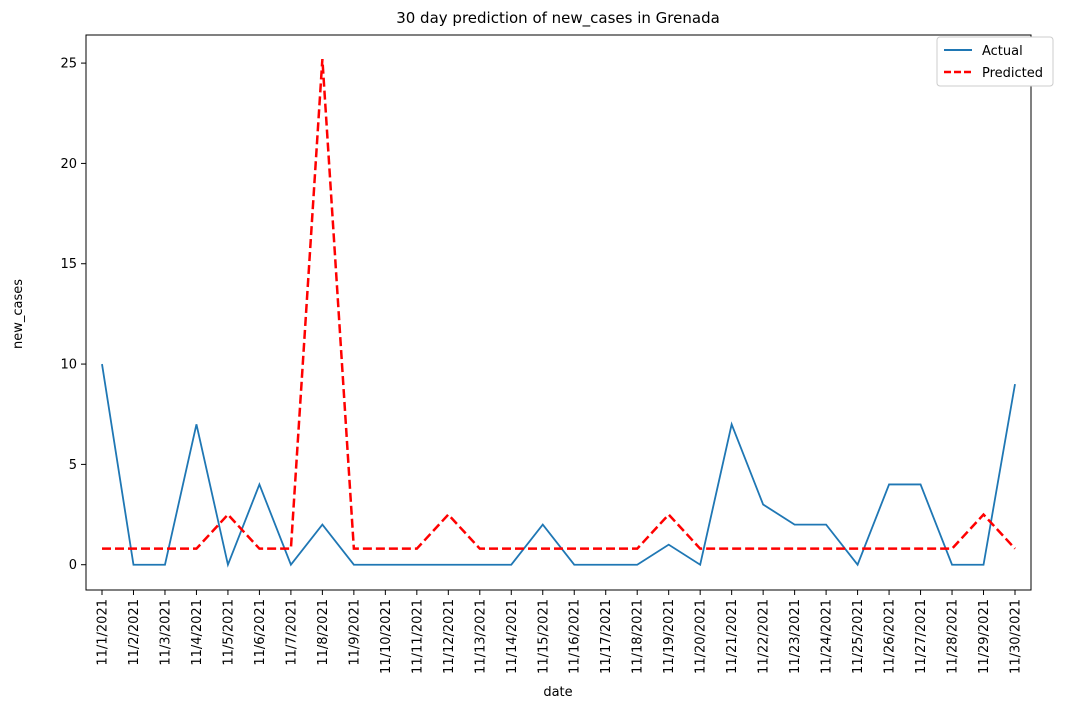 The image size is (1070, 713). Describe the element at coordinates (260, 632) in the screenshot. I see `x-tick-label: 11/6/2021` at that location.